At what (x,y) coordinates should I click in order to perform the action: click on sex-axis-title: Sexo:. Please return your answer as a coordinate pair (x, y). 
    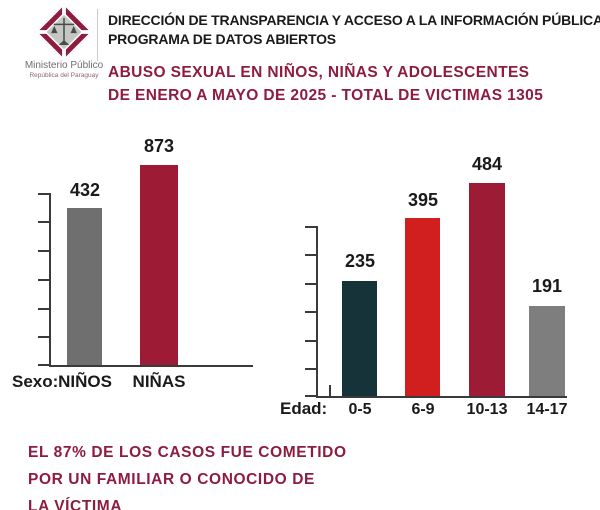
    Looking at the image, I should click on (35, 381).